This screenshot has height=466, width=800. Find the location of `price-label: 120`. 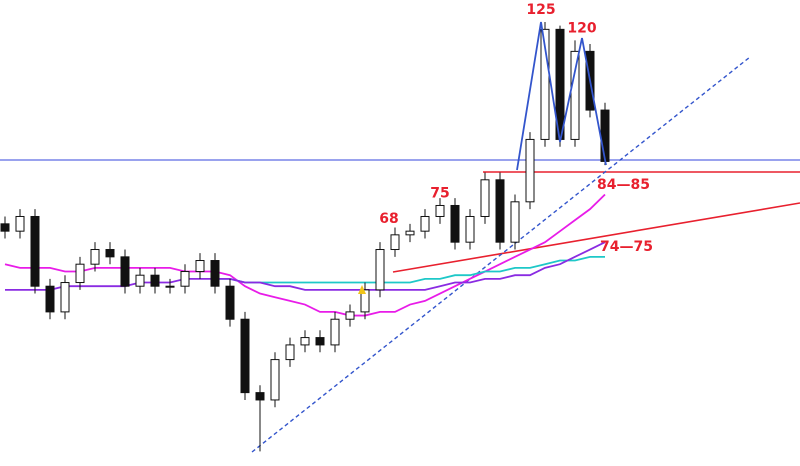

price-label: 120 is located at coordinates (581, 28).